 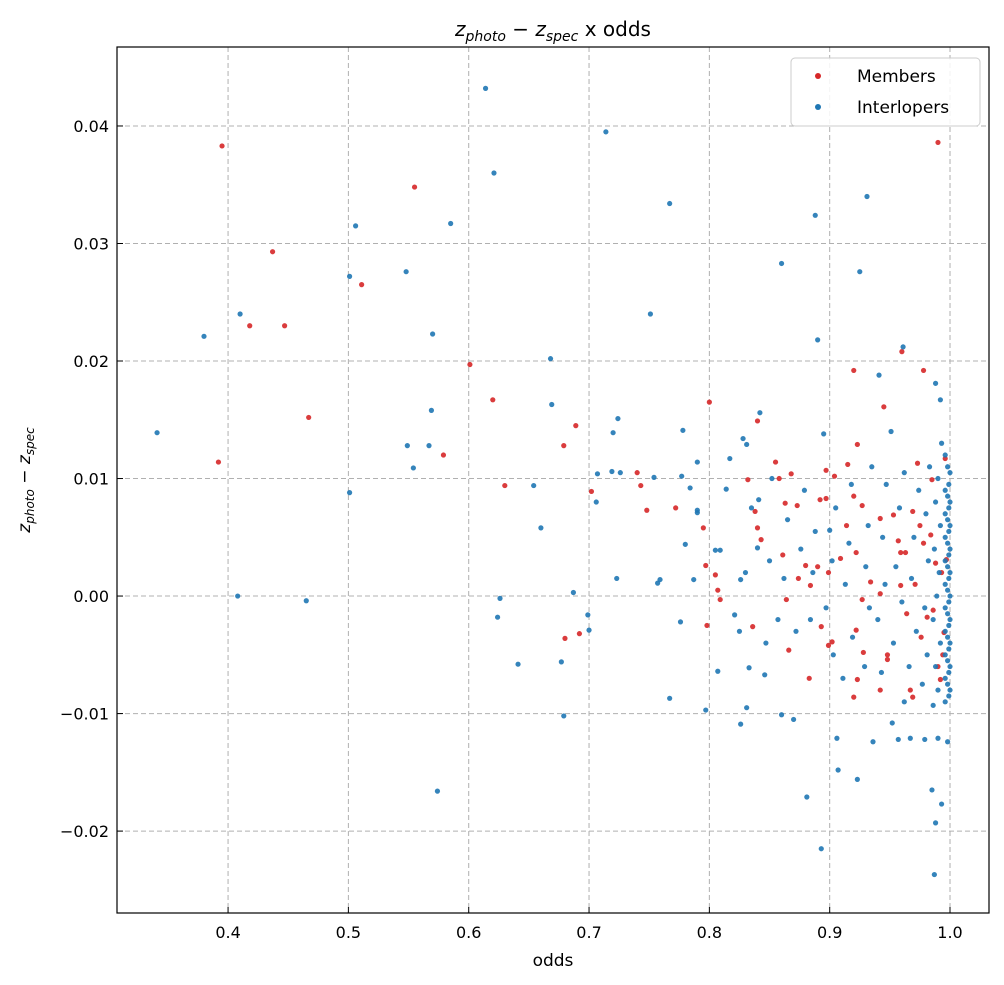 I want to click on x-tick-label: 0.5, so click(x=348, y=932).